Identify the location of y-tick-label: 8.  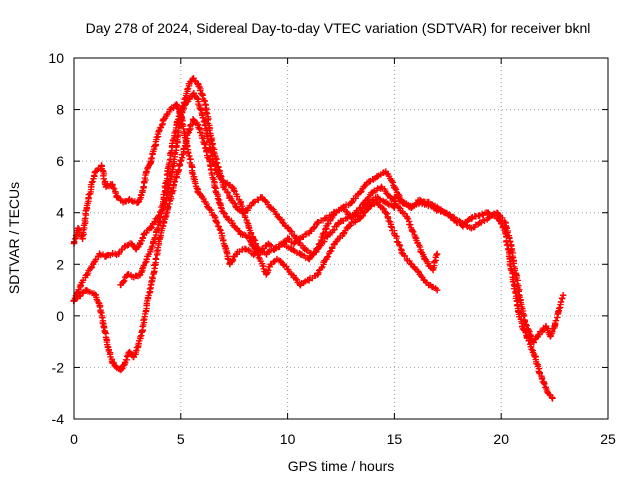
(60, 110).